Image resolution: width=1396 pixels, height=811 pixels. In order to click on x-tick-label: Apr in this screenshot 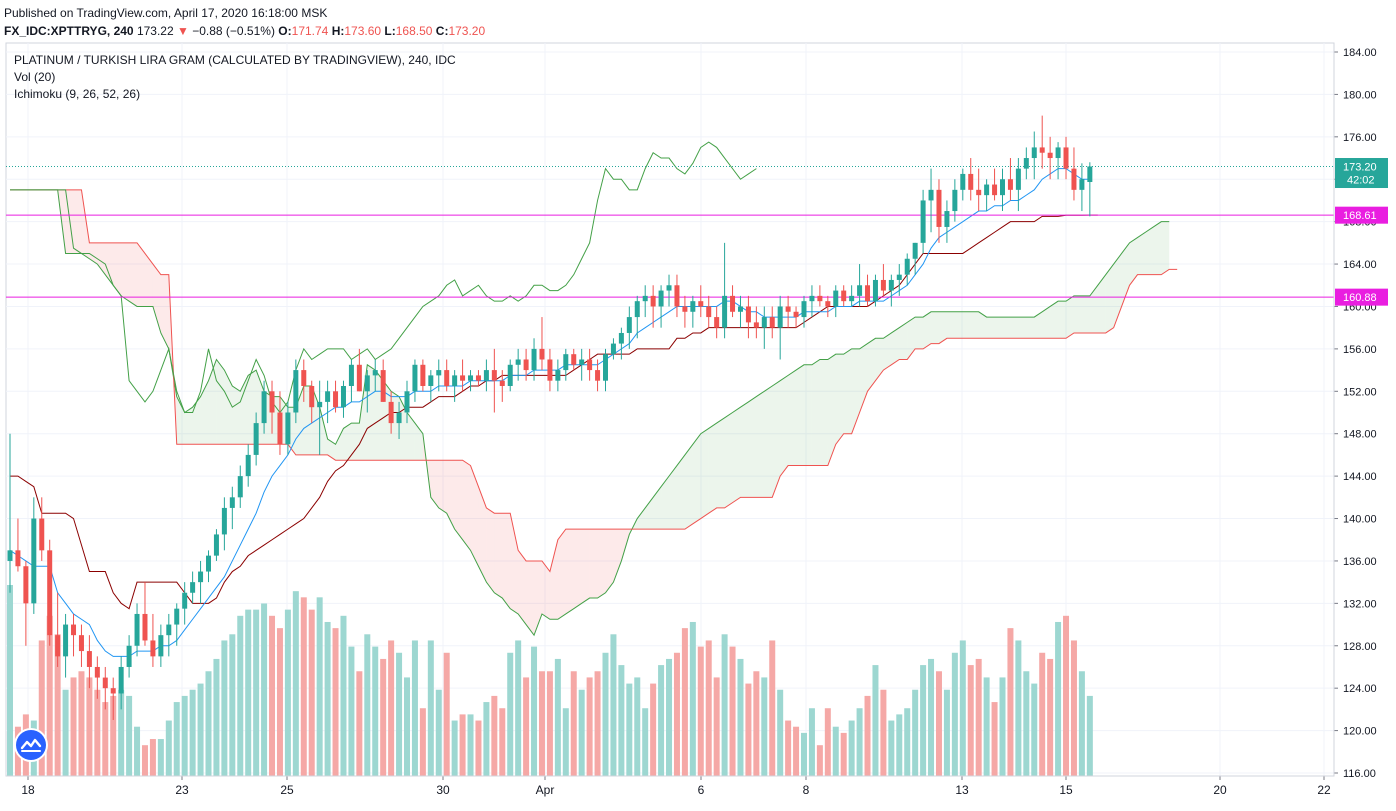, I will do `click(545, 790)`.